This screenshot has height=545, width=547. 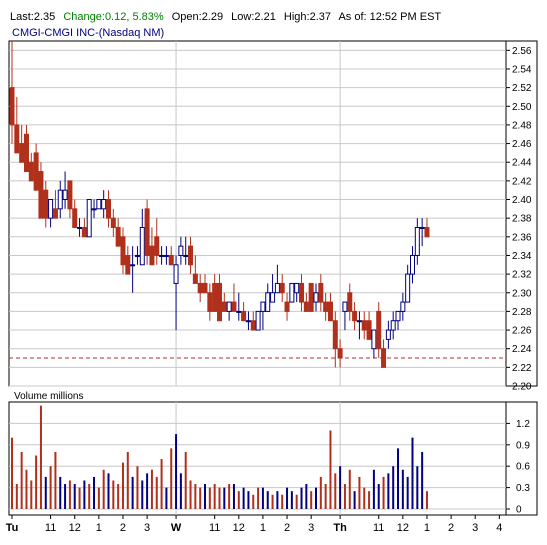 What do you see at coordinates (297, 17) in the screenshot?
I see `high-label: High:` at bounding box center [297, 17].